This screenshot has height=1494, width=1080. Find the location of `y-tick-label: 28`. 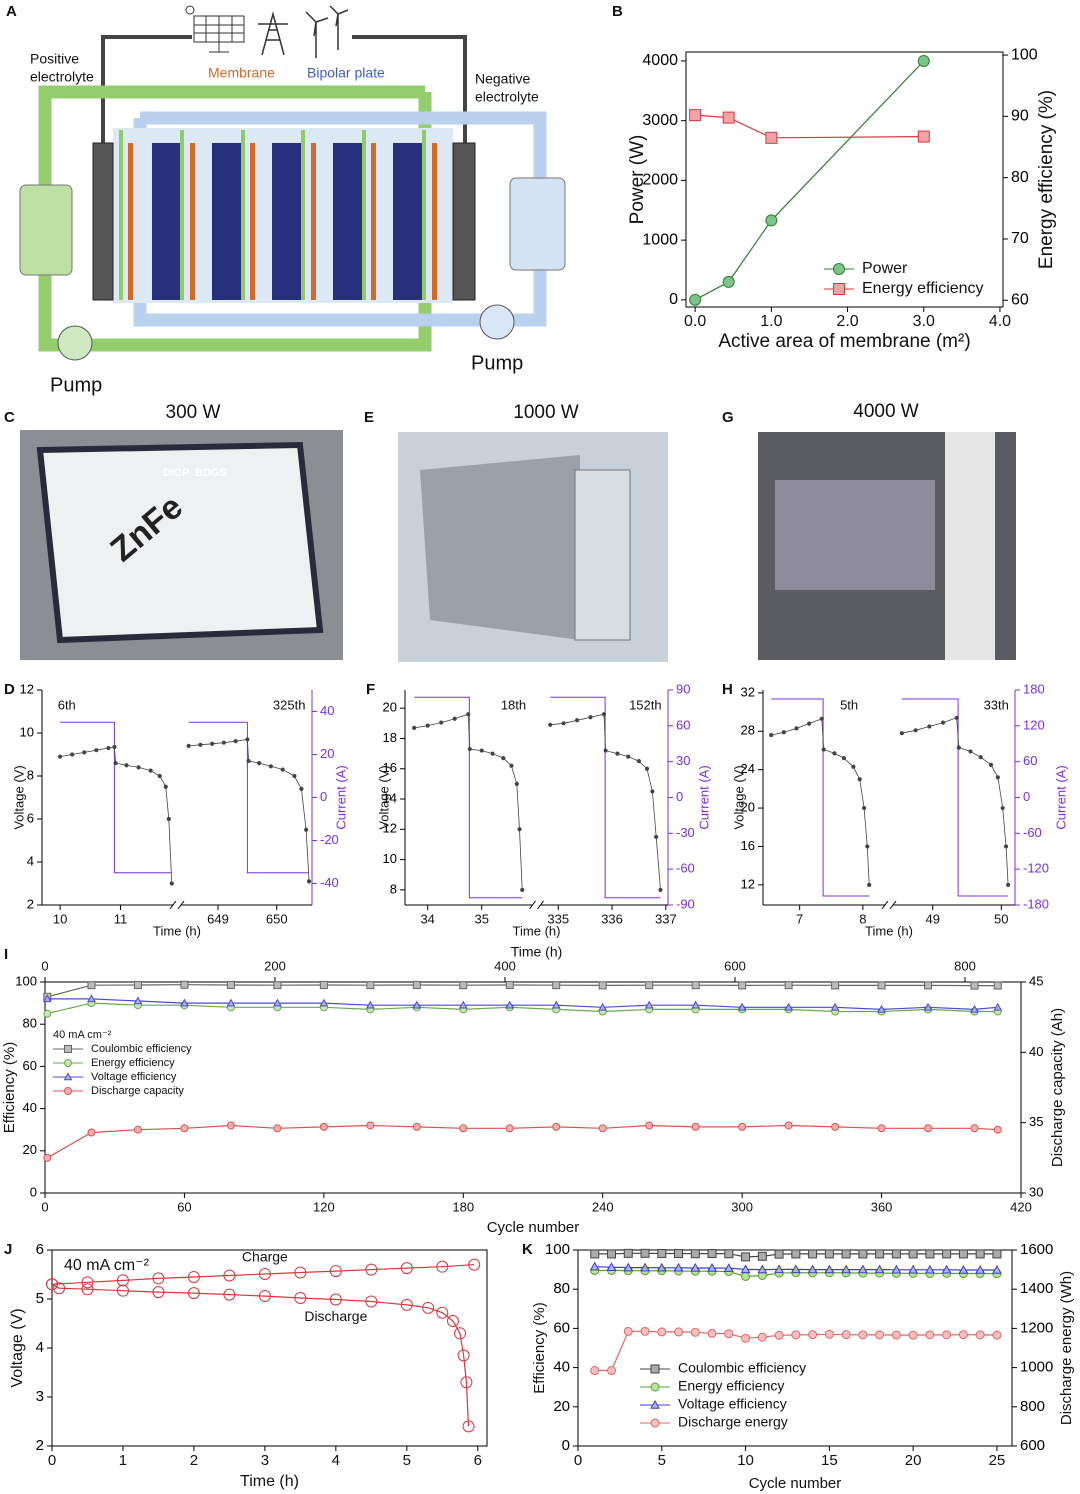

y-tick-label: 28 is located at coordinates (748, 730).